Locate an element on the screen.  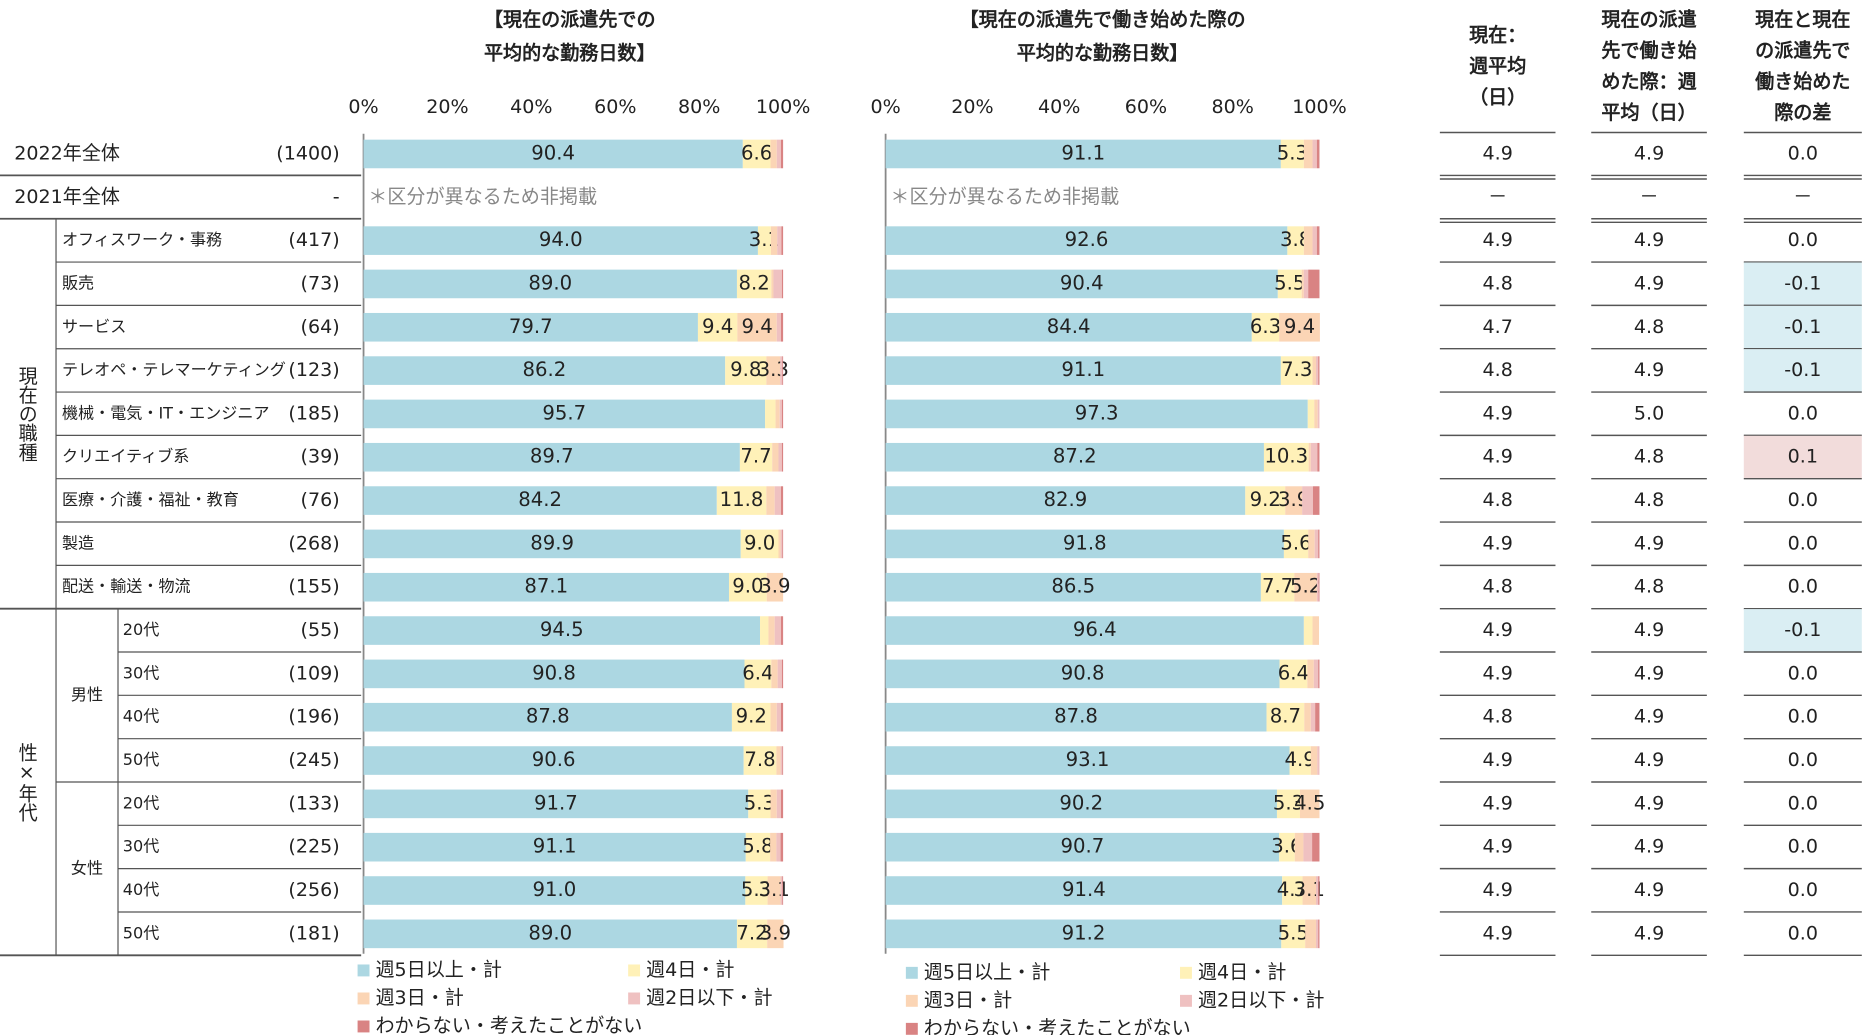
value-label: 6.4 is located at coordinates (1293, 672).